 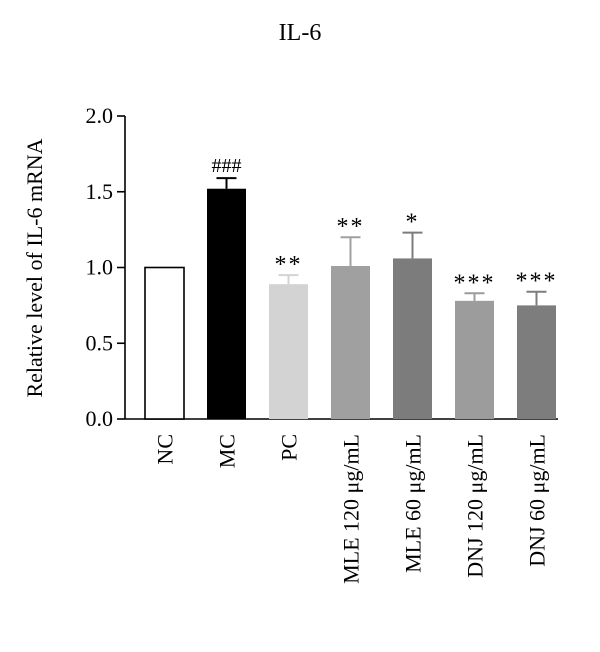 I want to click on y-axis-label: Relative level of IL-6 mRNA, so click(x=34, y=267).